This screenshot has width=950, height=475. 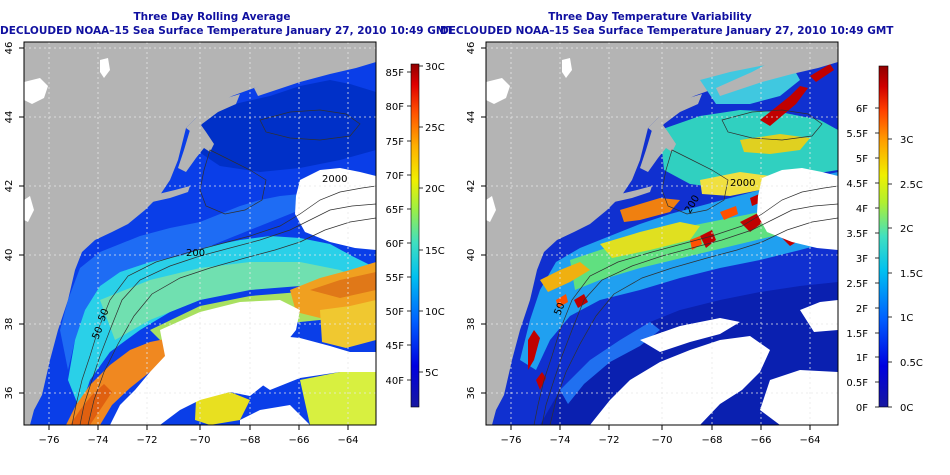 I want to click on right-lat-tick: 40, so click(x=471, y=255).